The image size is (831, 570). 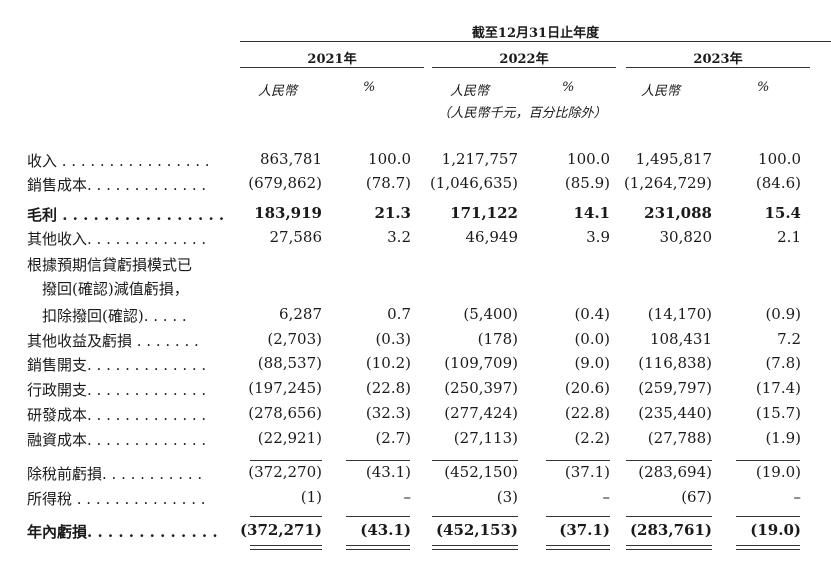 I want to click on row-value: (3), so click(x=507, y=497).